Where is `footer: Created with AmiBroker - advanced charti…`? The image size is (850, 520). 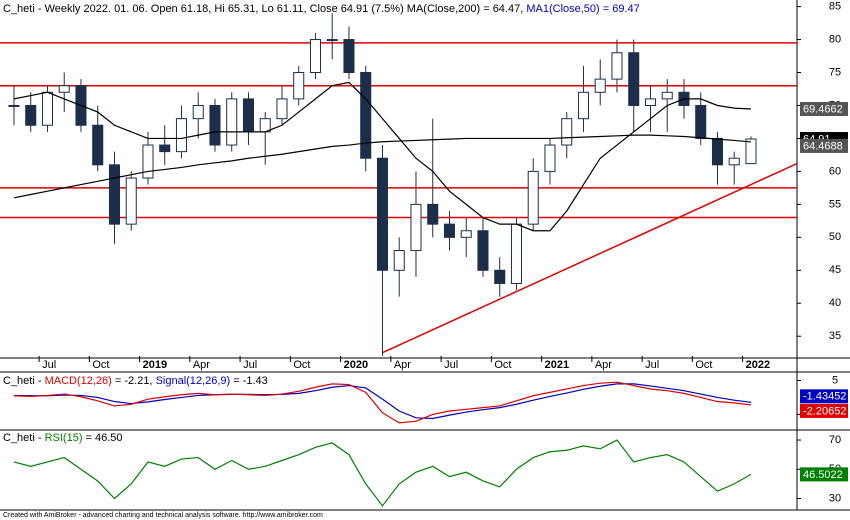
footer: Created with AmiBroker - advanced charti… is located at coordinates (163, 515).